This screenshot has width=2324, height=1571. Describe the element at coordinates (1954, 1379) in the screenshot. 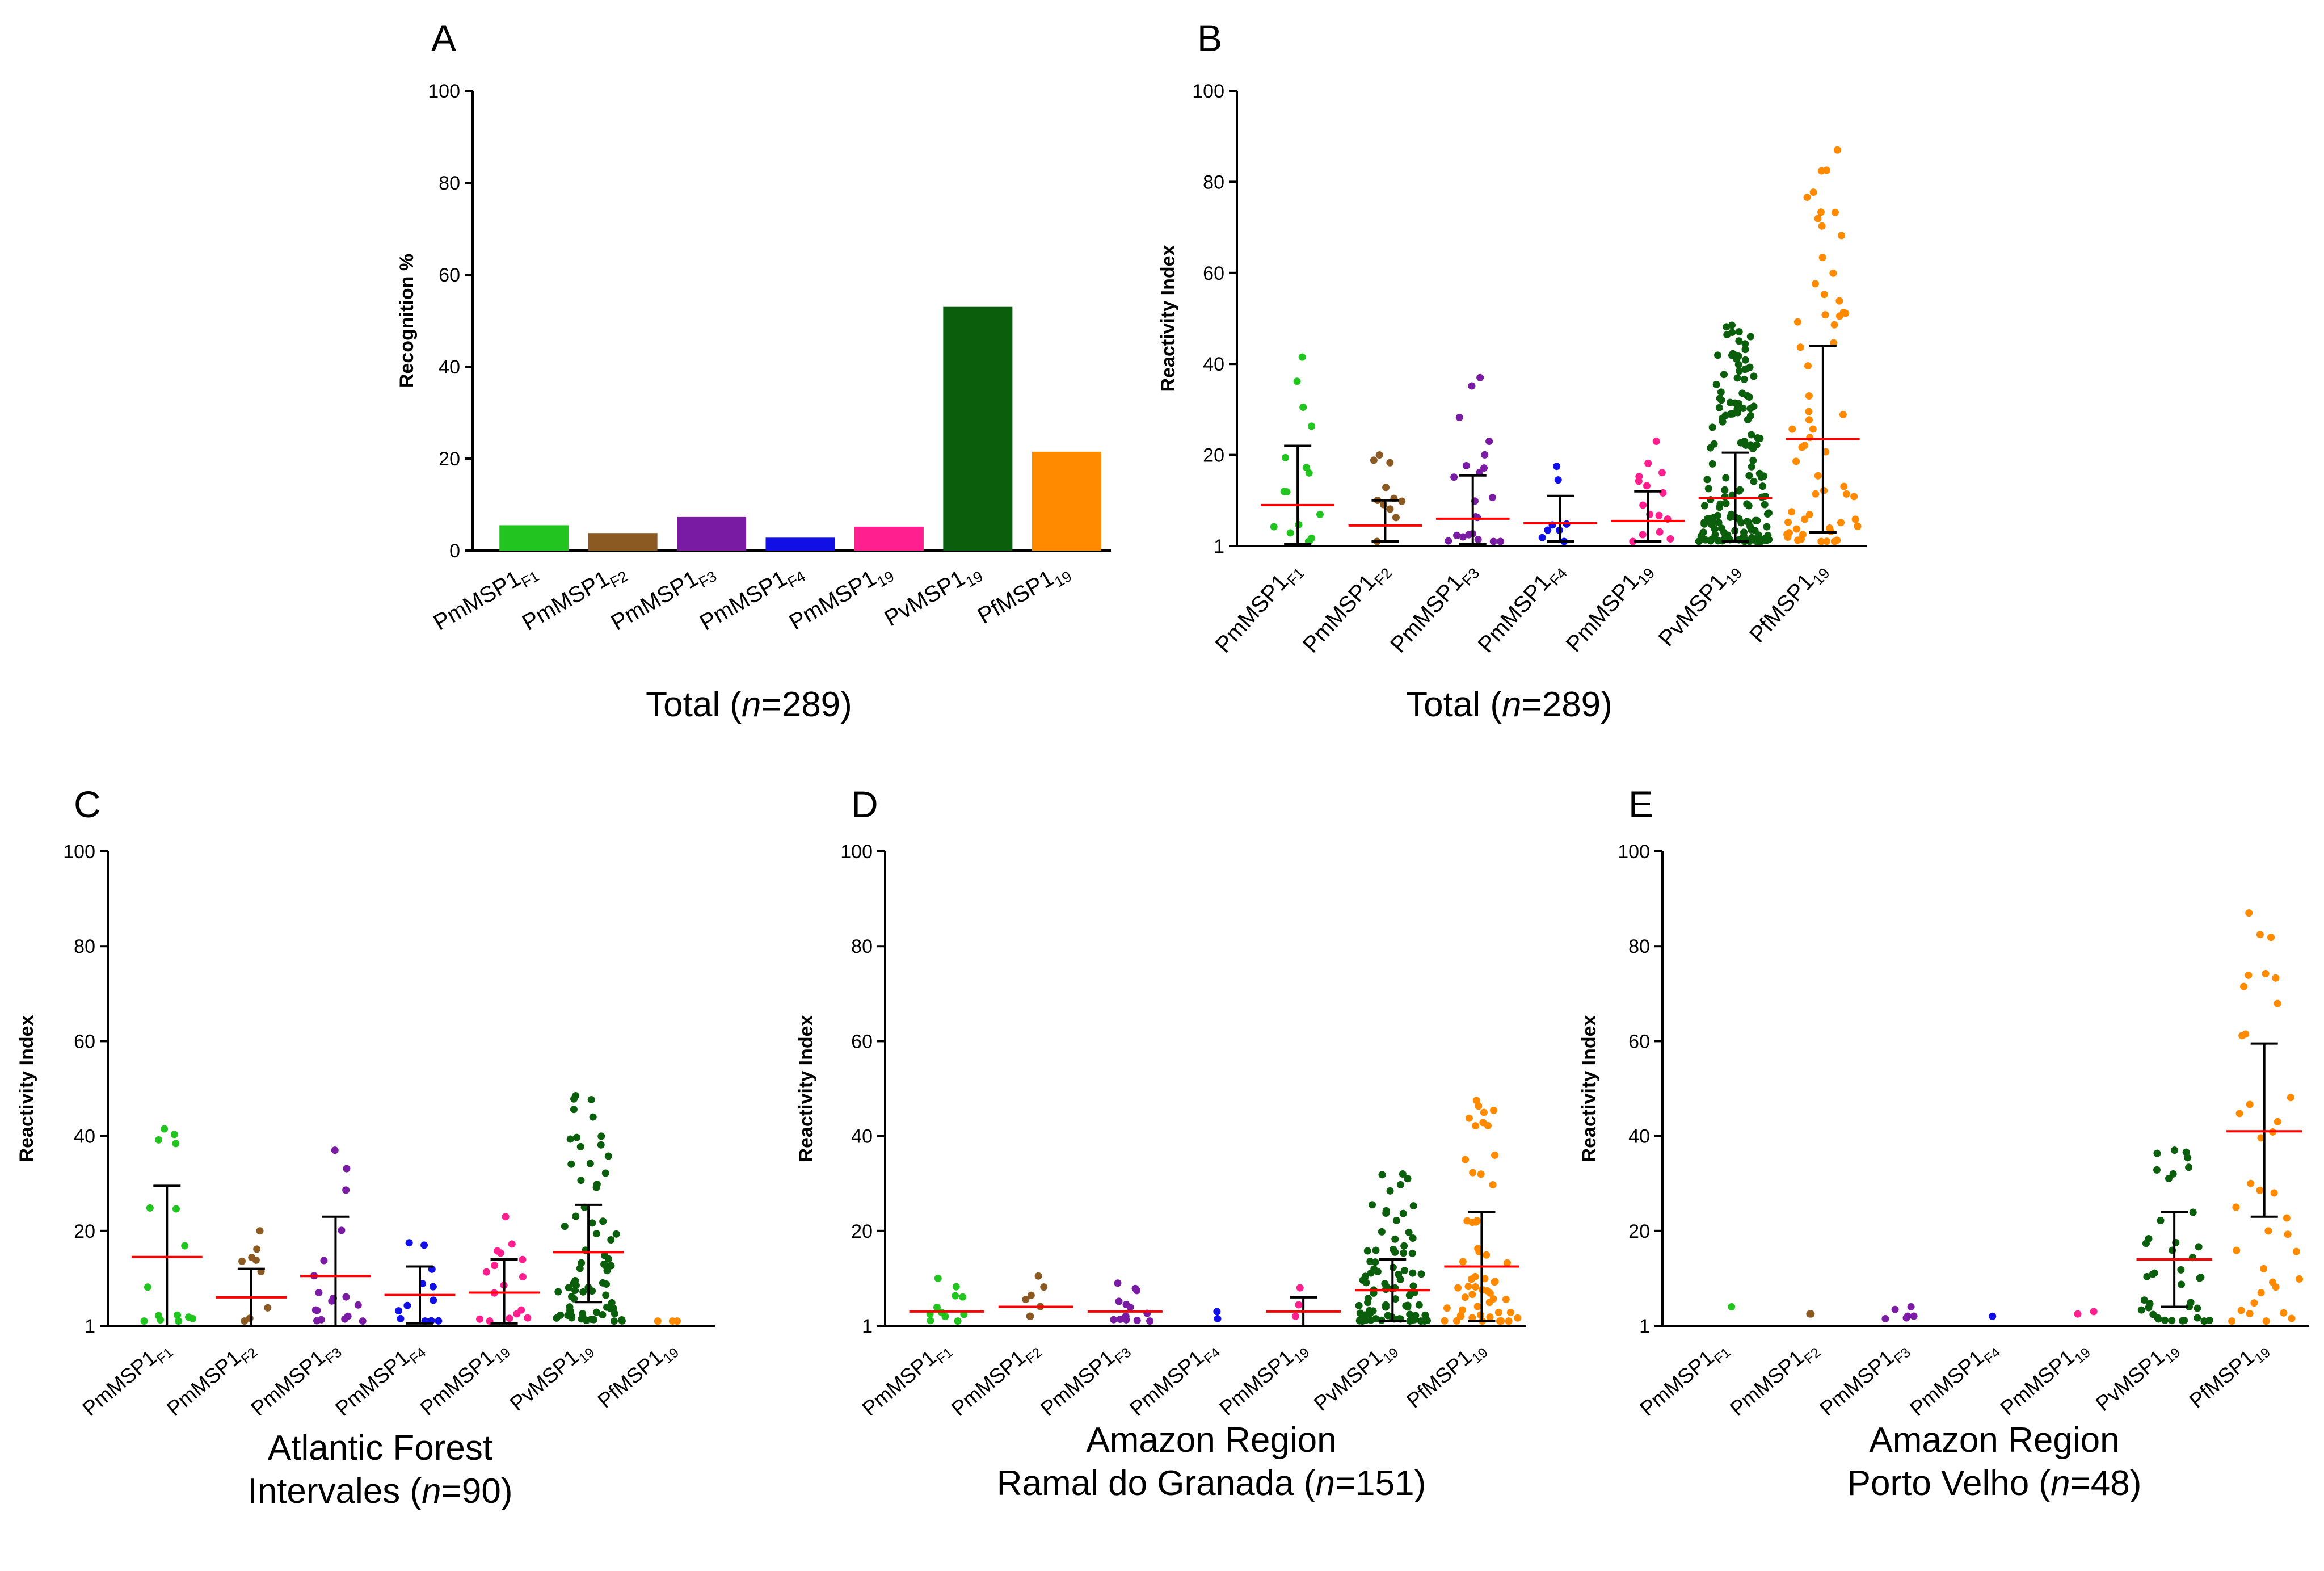

I see `x-category-label: PmMSP1F4` at that location.